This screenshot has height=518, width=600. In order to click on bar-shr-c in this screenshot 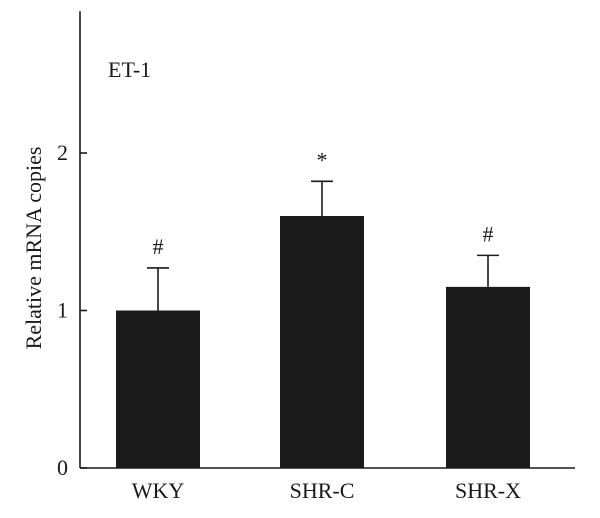, I will do `click(322, 342)`.